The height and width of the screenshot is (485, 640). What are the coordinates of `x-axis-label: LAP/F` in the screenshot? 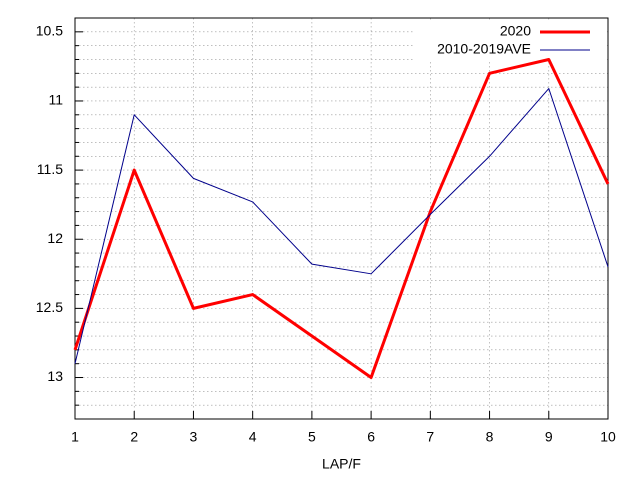 It's located at (341, 464).